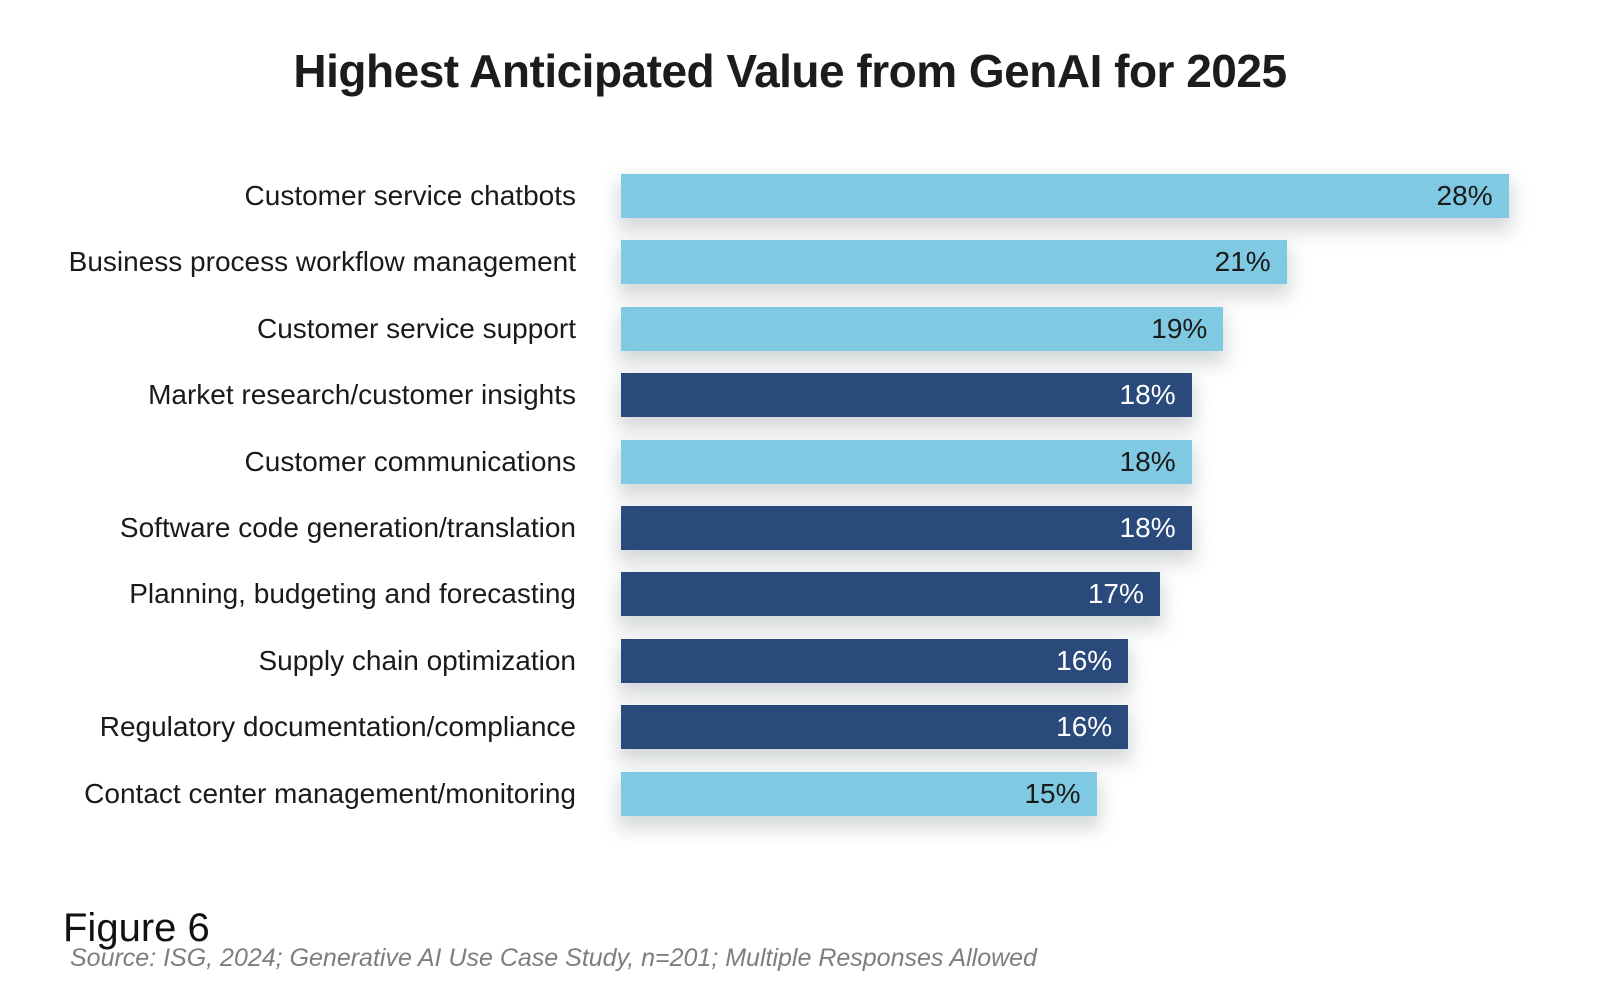  I want to click on bar: 28%, so click(1065, 196).